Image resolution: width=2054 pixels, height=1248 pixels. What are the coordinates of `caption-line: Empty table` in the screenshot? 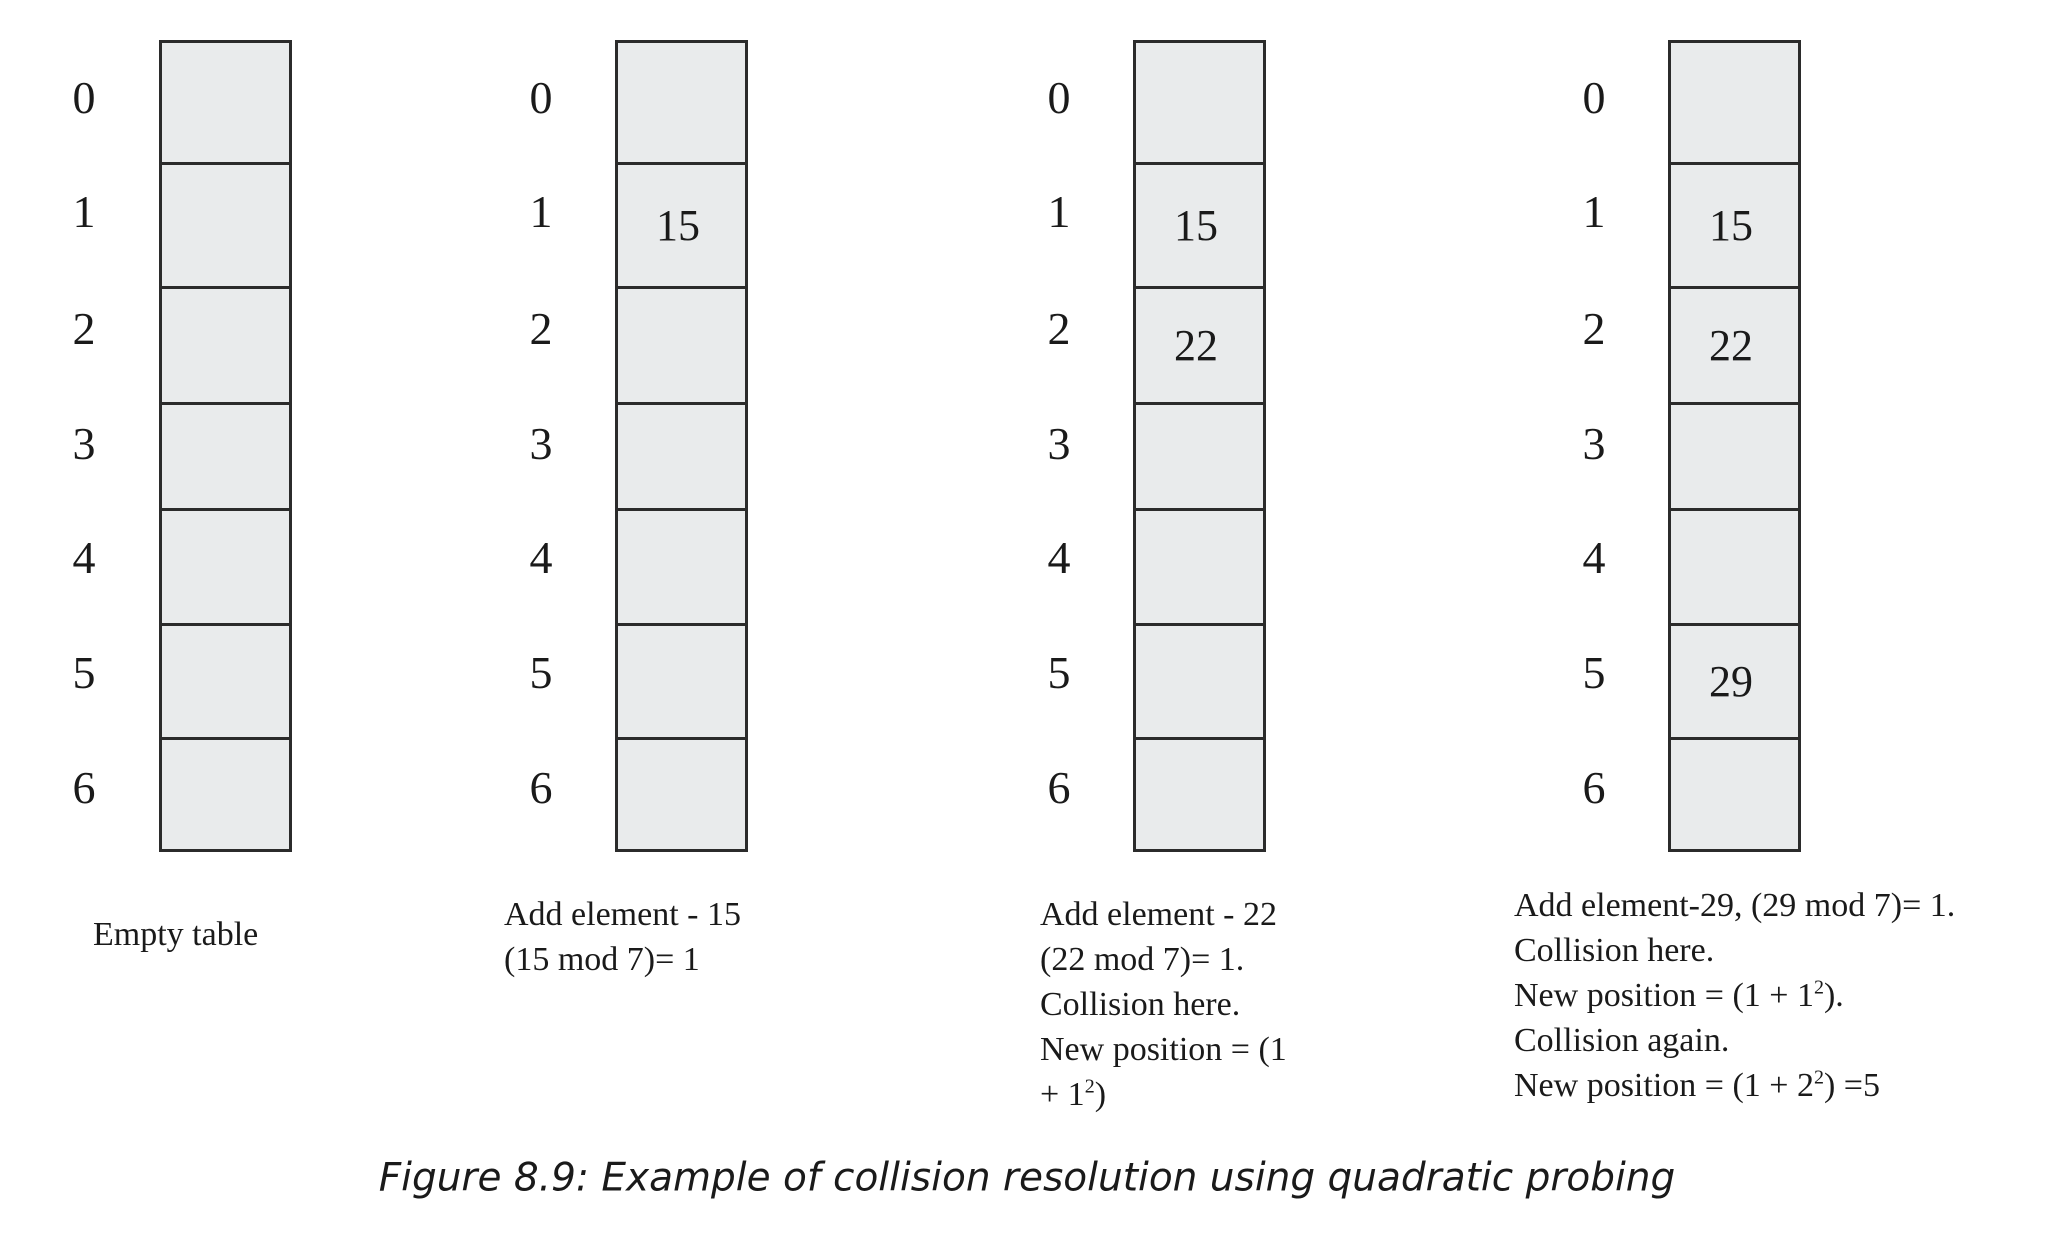 It's located at (176, 934).